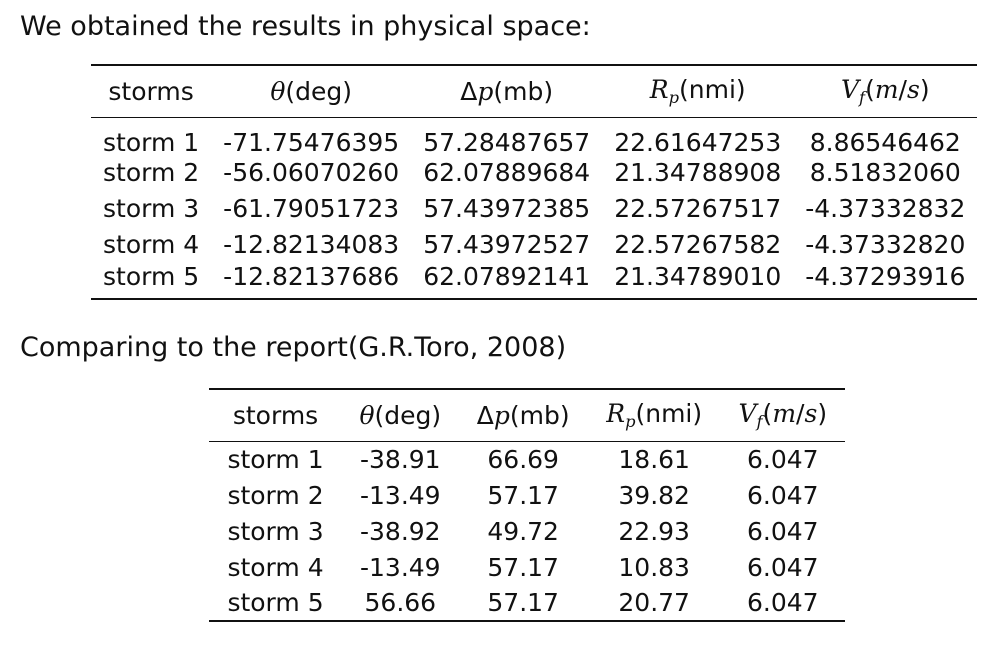 The height and width of the screenshot is (655, 993). What do you see at coordinates (507, 142) in the screenshot?
I see `value-cell: 57.28487657` at bounding box center [507, 142].